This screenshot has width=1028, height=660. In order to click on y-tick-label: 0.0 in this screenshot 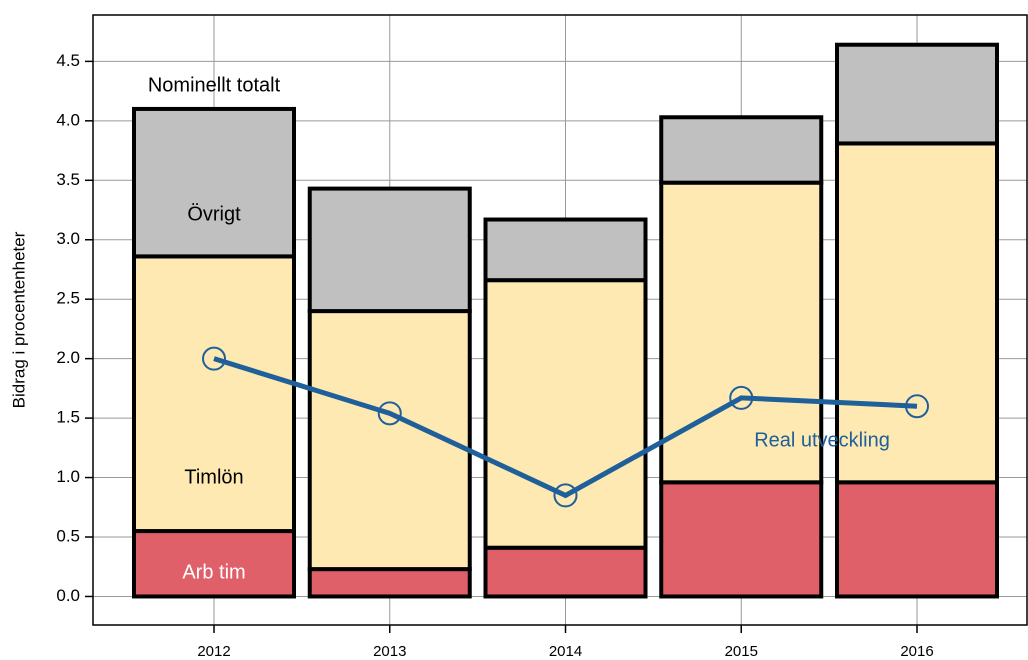, I will do `click(68, 595)`.